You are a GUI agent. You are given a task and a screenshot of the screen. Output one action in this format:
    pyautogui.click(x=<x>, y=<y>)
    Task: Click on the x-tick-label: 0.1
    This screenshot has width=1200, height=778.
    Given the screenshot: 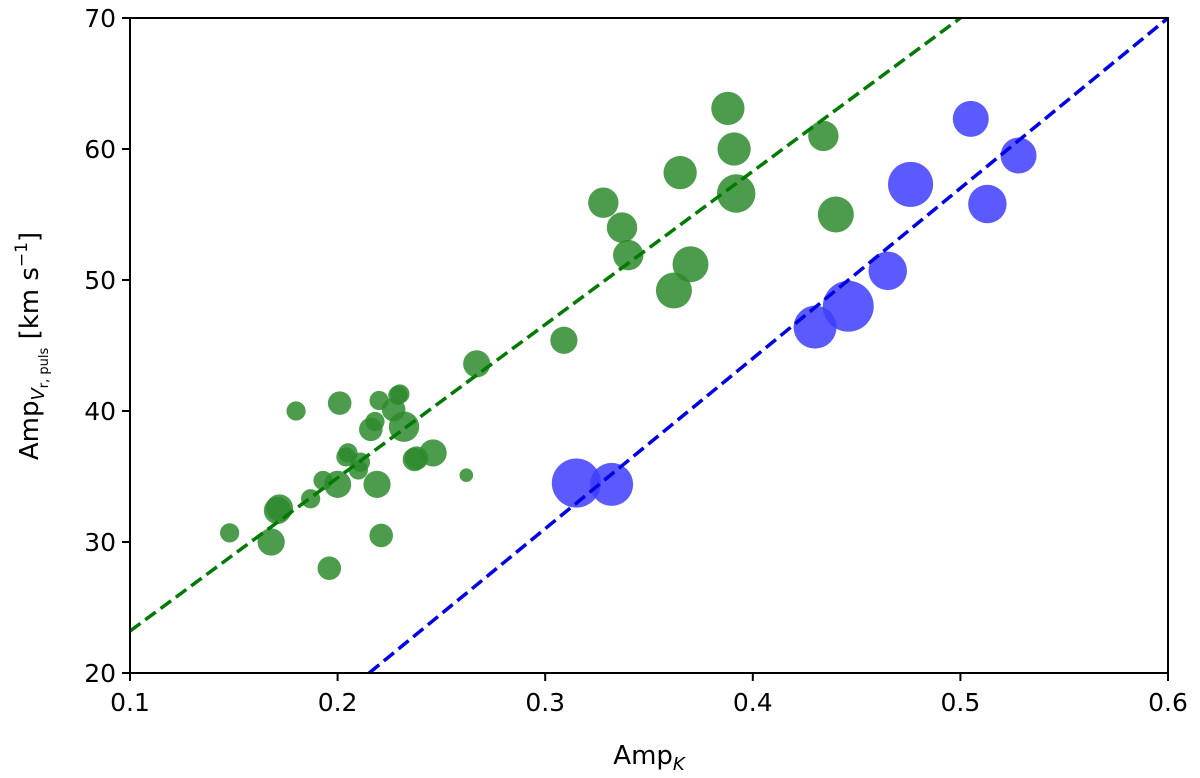 What is the action you would take?
    pyautogui.click(x=130, y=702)
    